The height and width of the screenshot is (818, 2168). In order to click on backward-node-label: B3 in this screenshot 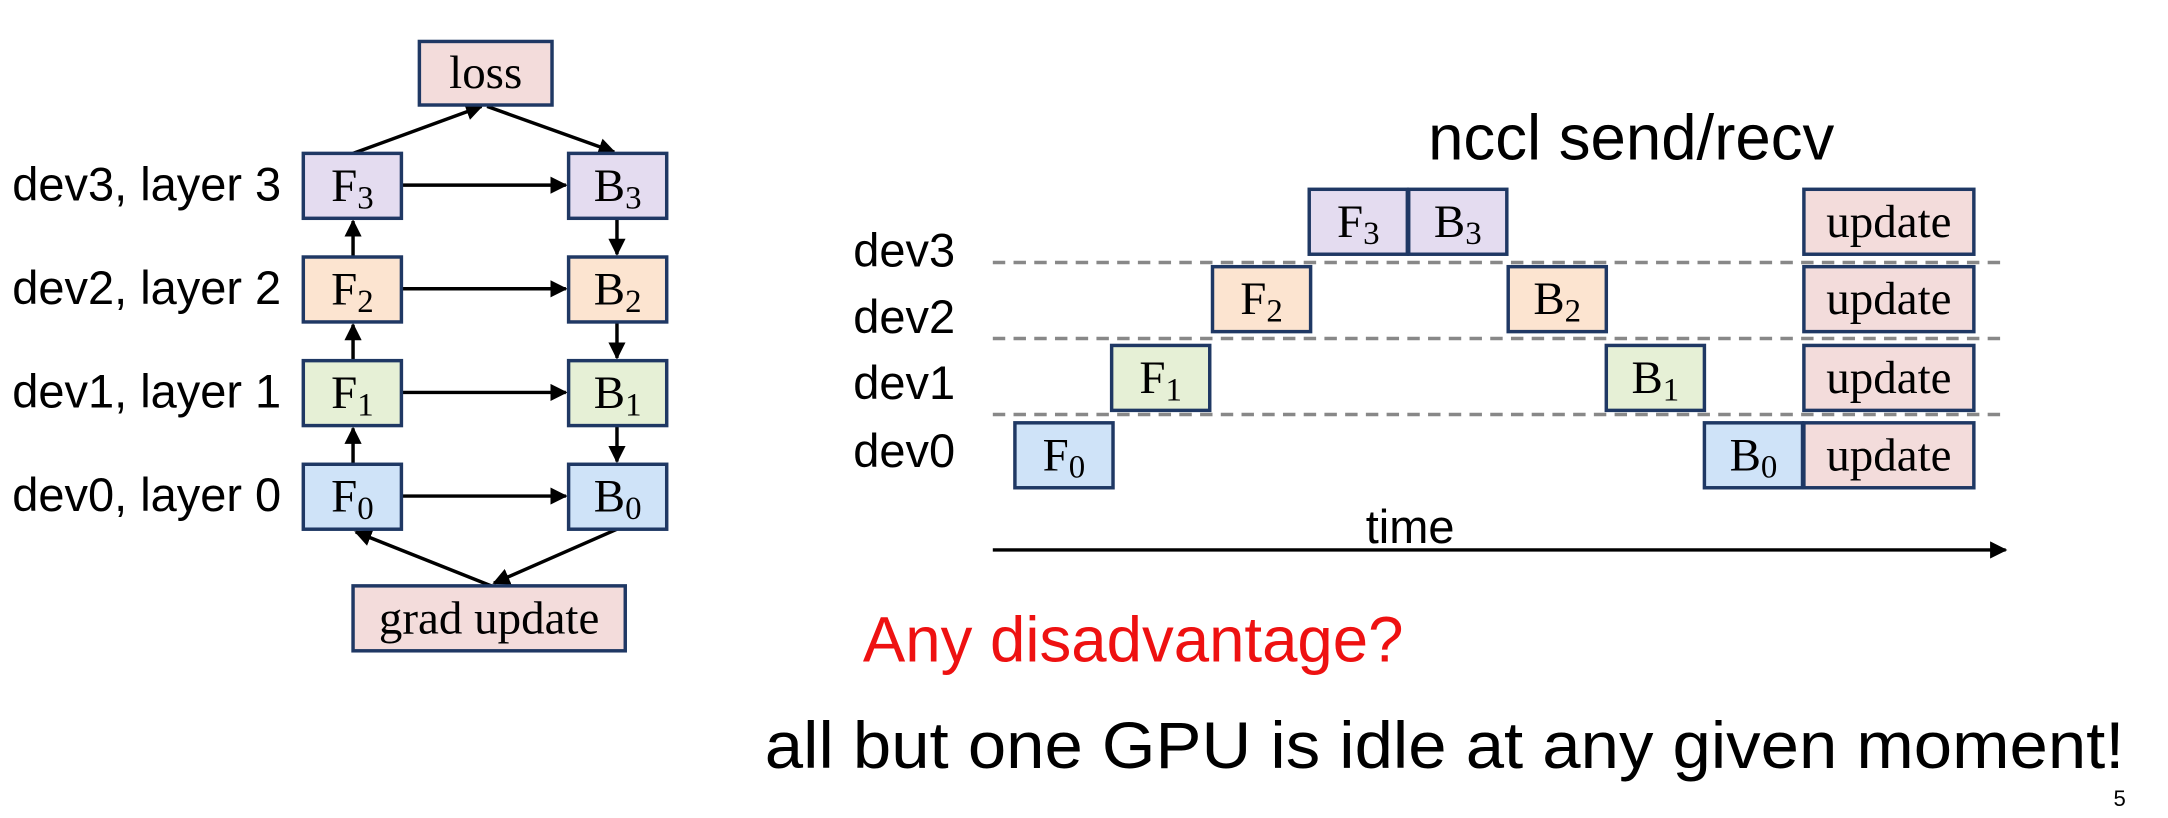, I will do `click(618, 188)`.